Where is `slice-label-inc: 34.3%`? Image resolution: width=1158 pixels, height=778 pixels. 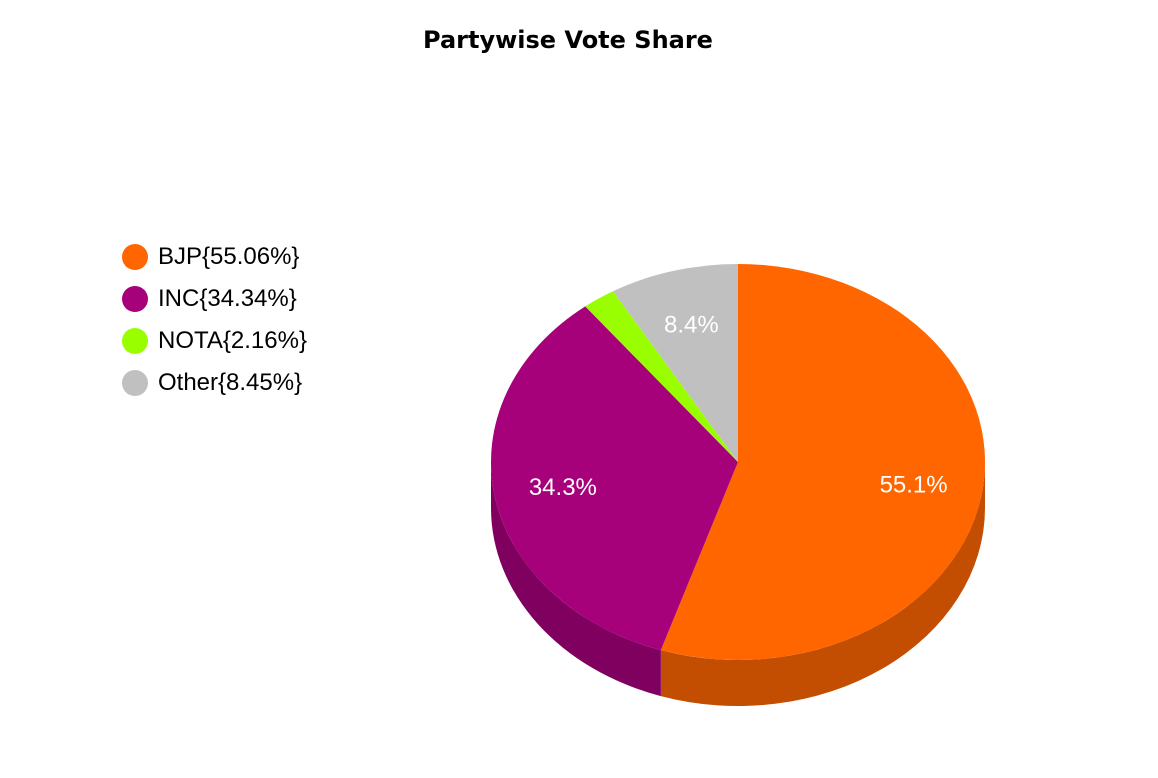
slice-label-inc: 34.3% is located at coordinates (563, 487).